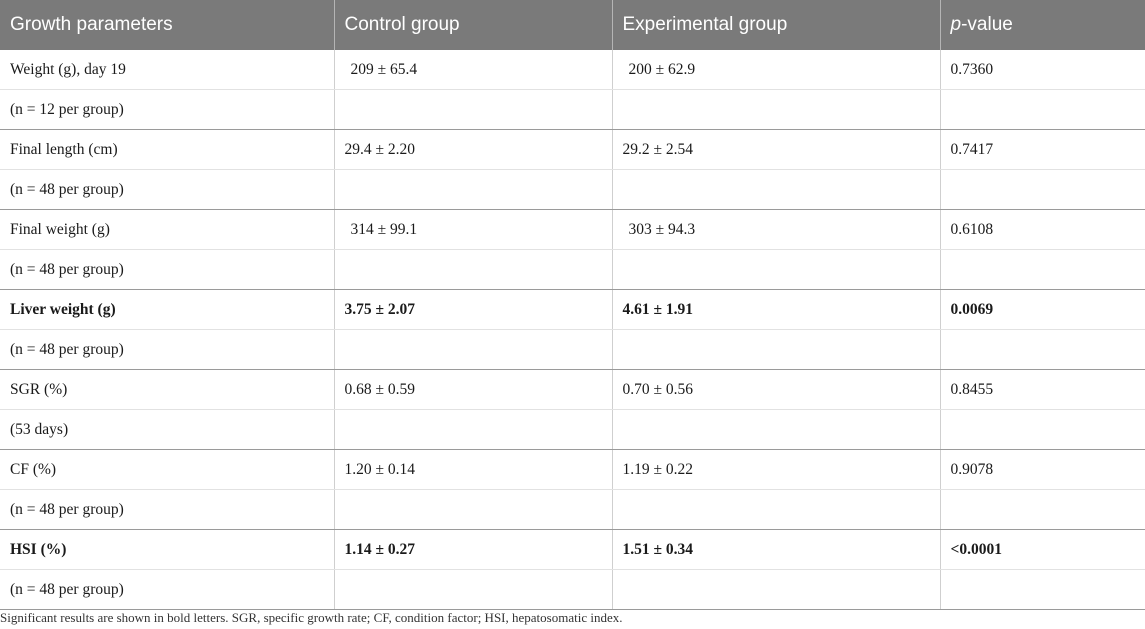 Image resolution: width=1145 pixels, height=629 pixels. I want to click on table-row: SGR (%) 0.68 ± 0.59 0.70 ± 0.56 0.8455, so click(572, 389).